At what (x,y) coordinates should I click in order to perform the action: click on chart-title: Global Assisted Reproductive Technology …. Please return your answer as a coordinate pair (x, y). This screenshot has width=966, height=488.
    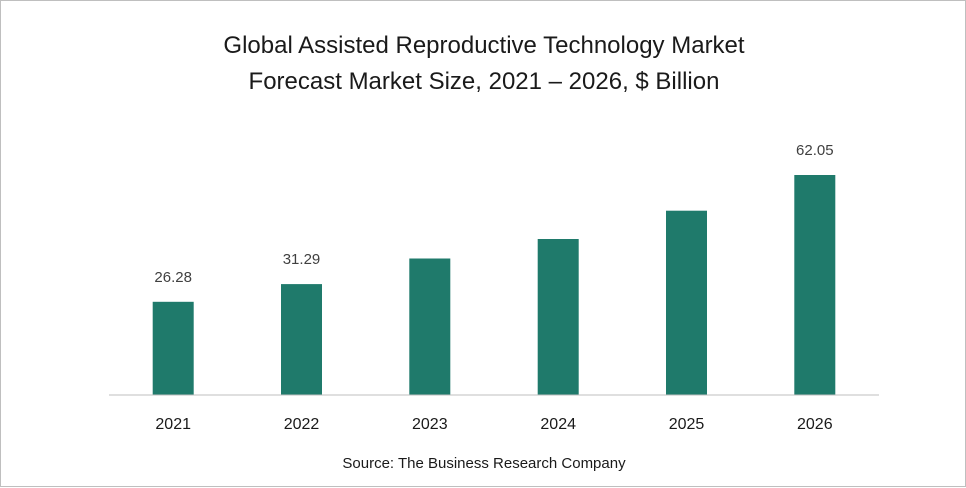
    Looking at the image, I should click on (484, 45).